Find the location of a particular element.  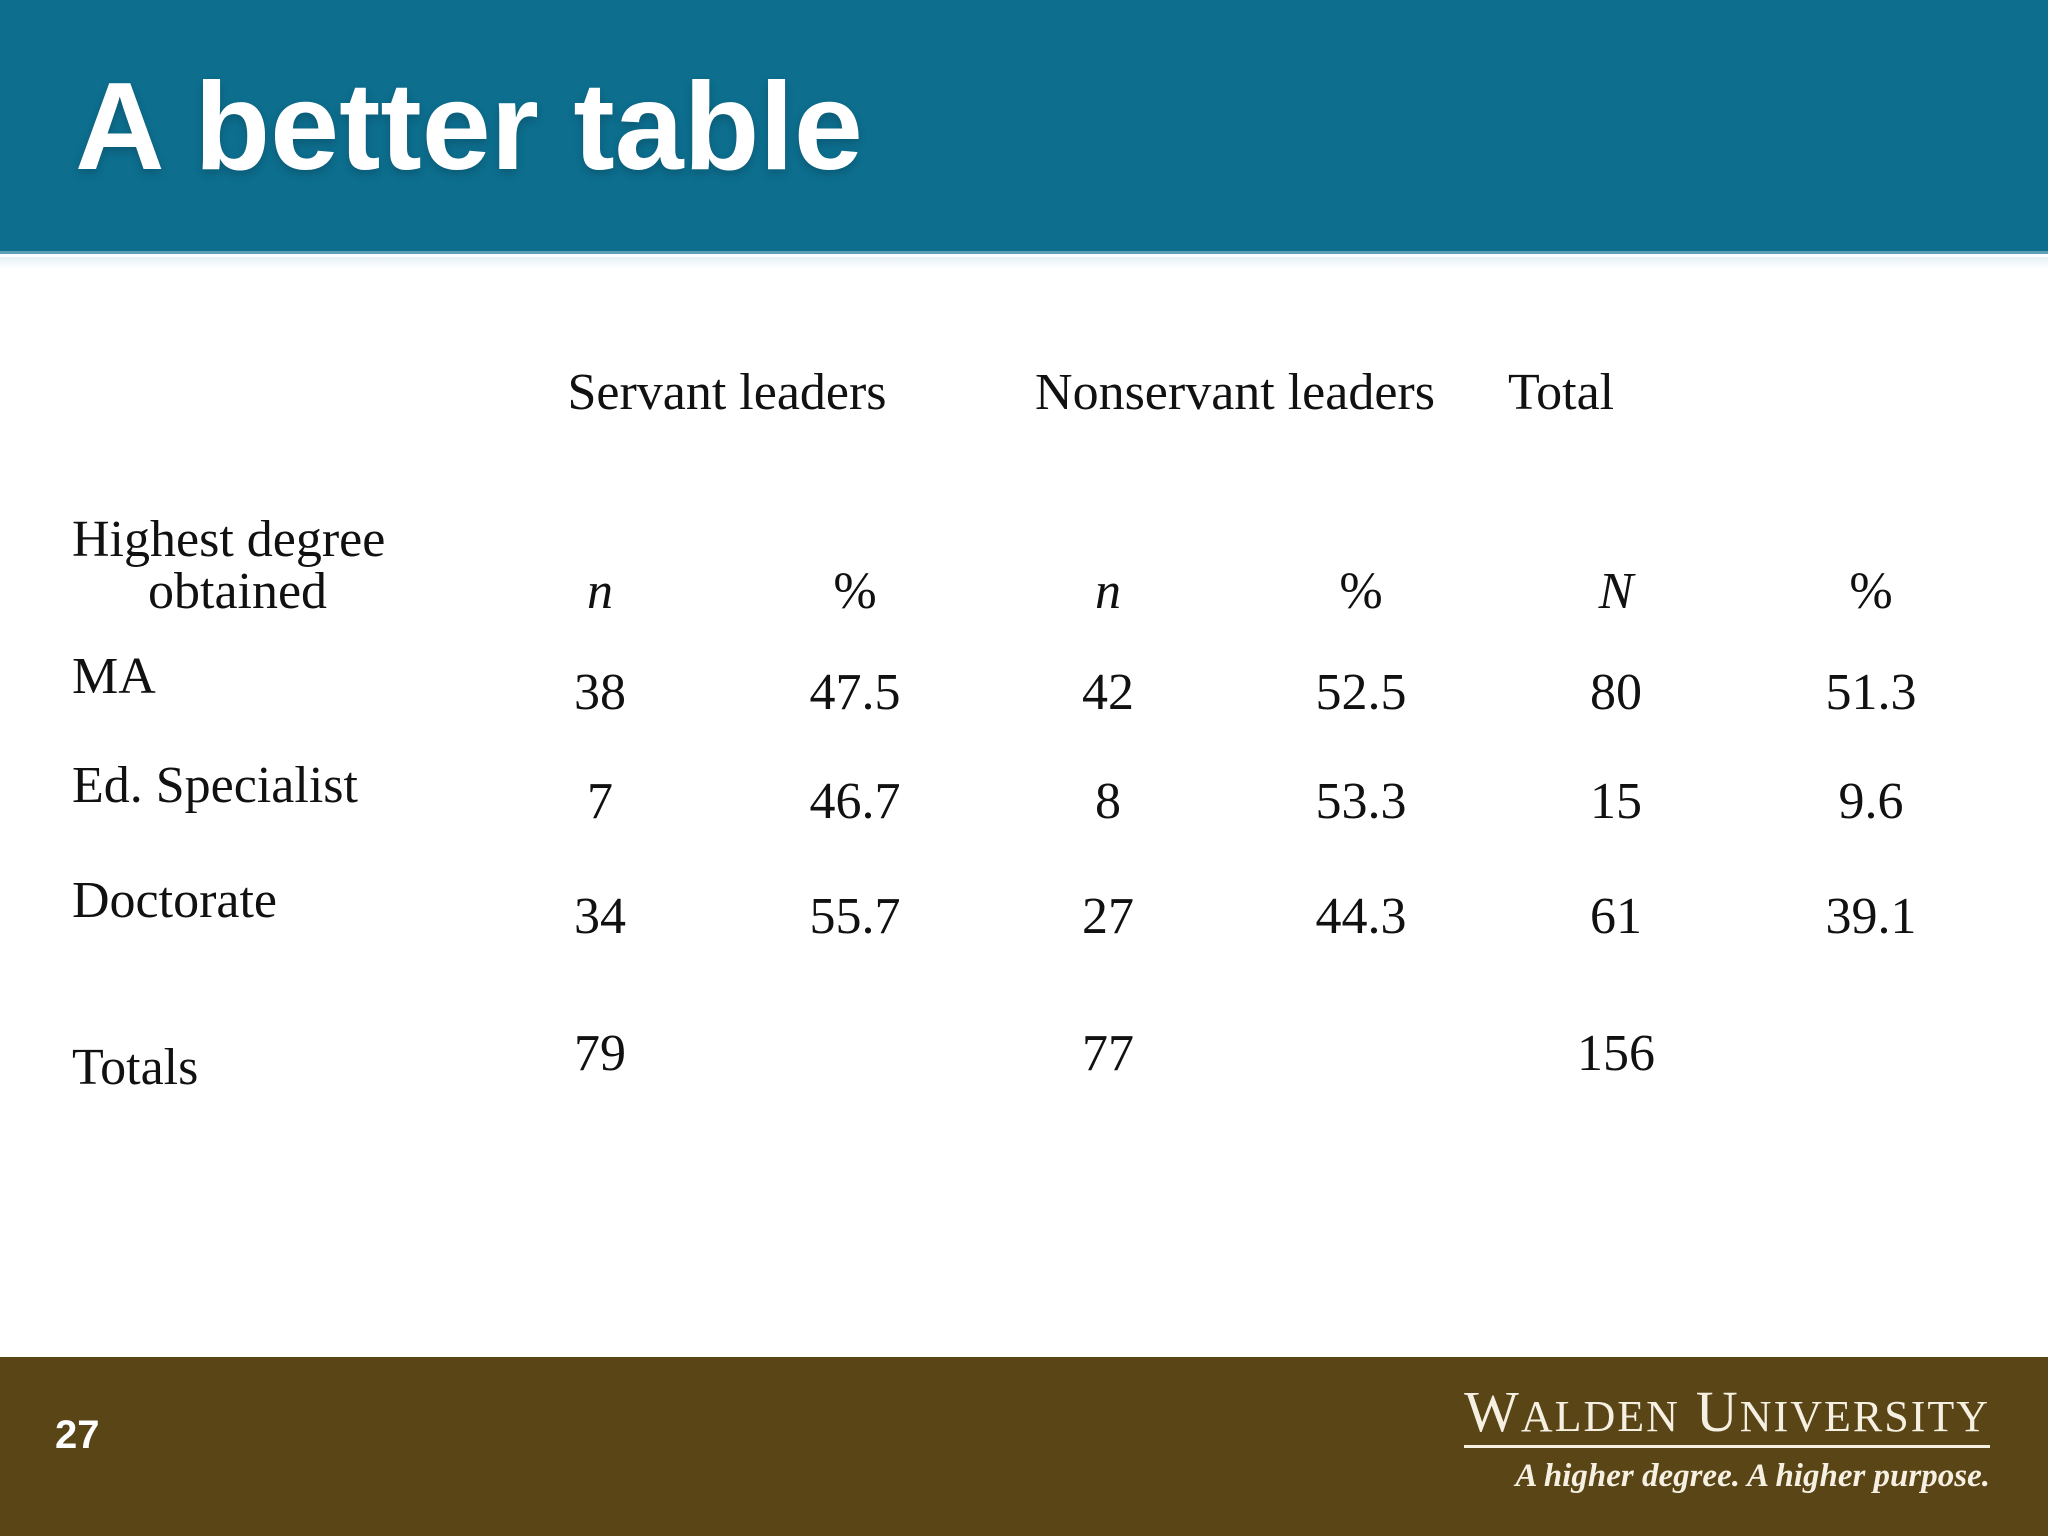

group-header-servant-leaders: Servant leaders is located at coordinates (727, 392).